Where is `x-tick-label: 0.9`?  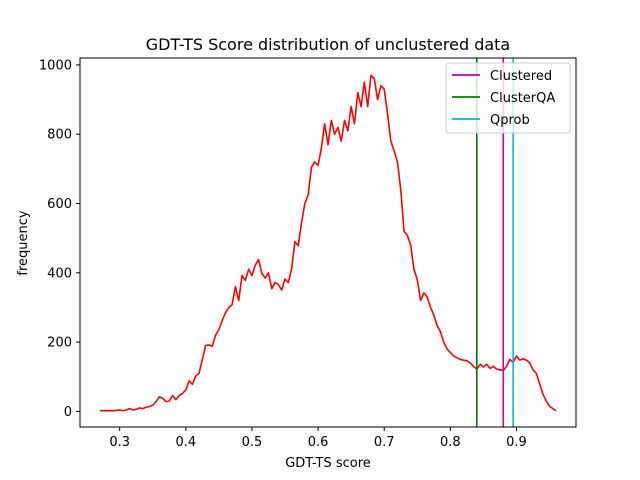
x-tick-label: 0.9 is located at coordinates (516, 442).